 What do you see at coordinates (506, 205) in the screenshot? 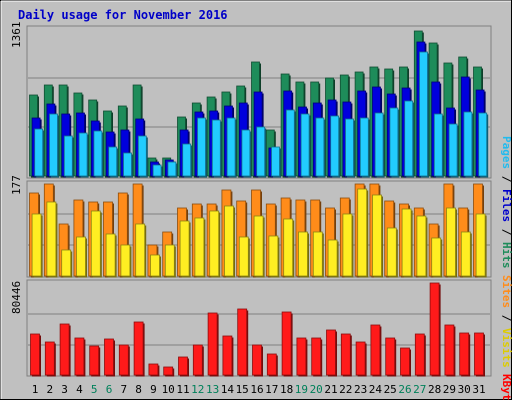
I see `legend-files-label: Files` at bounding box center [506, 205].